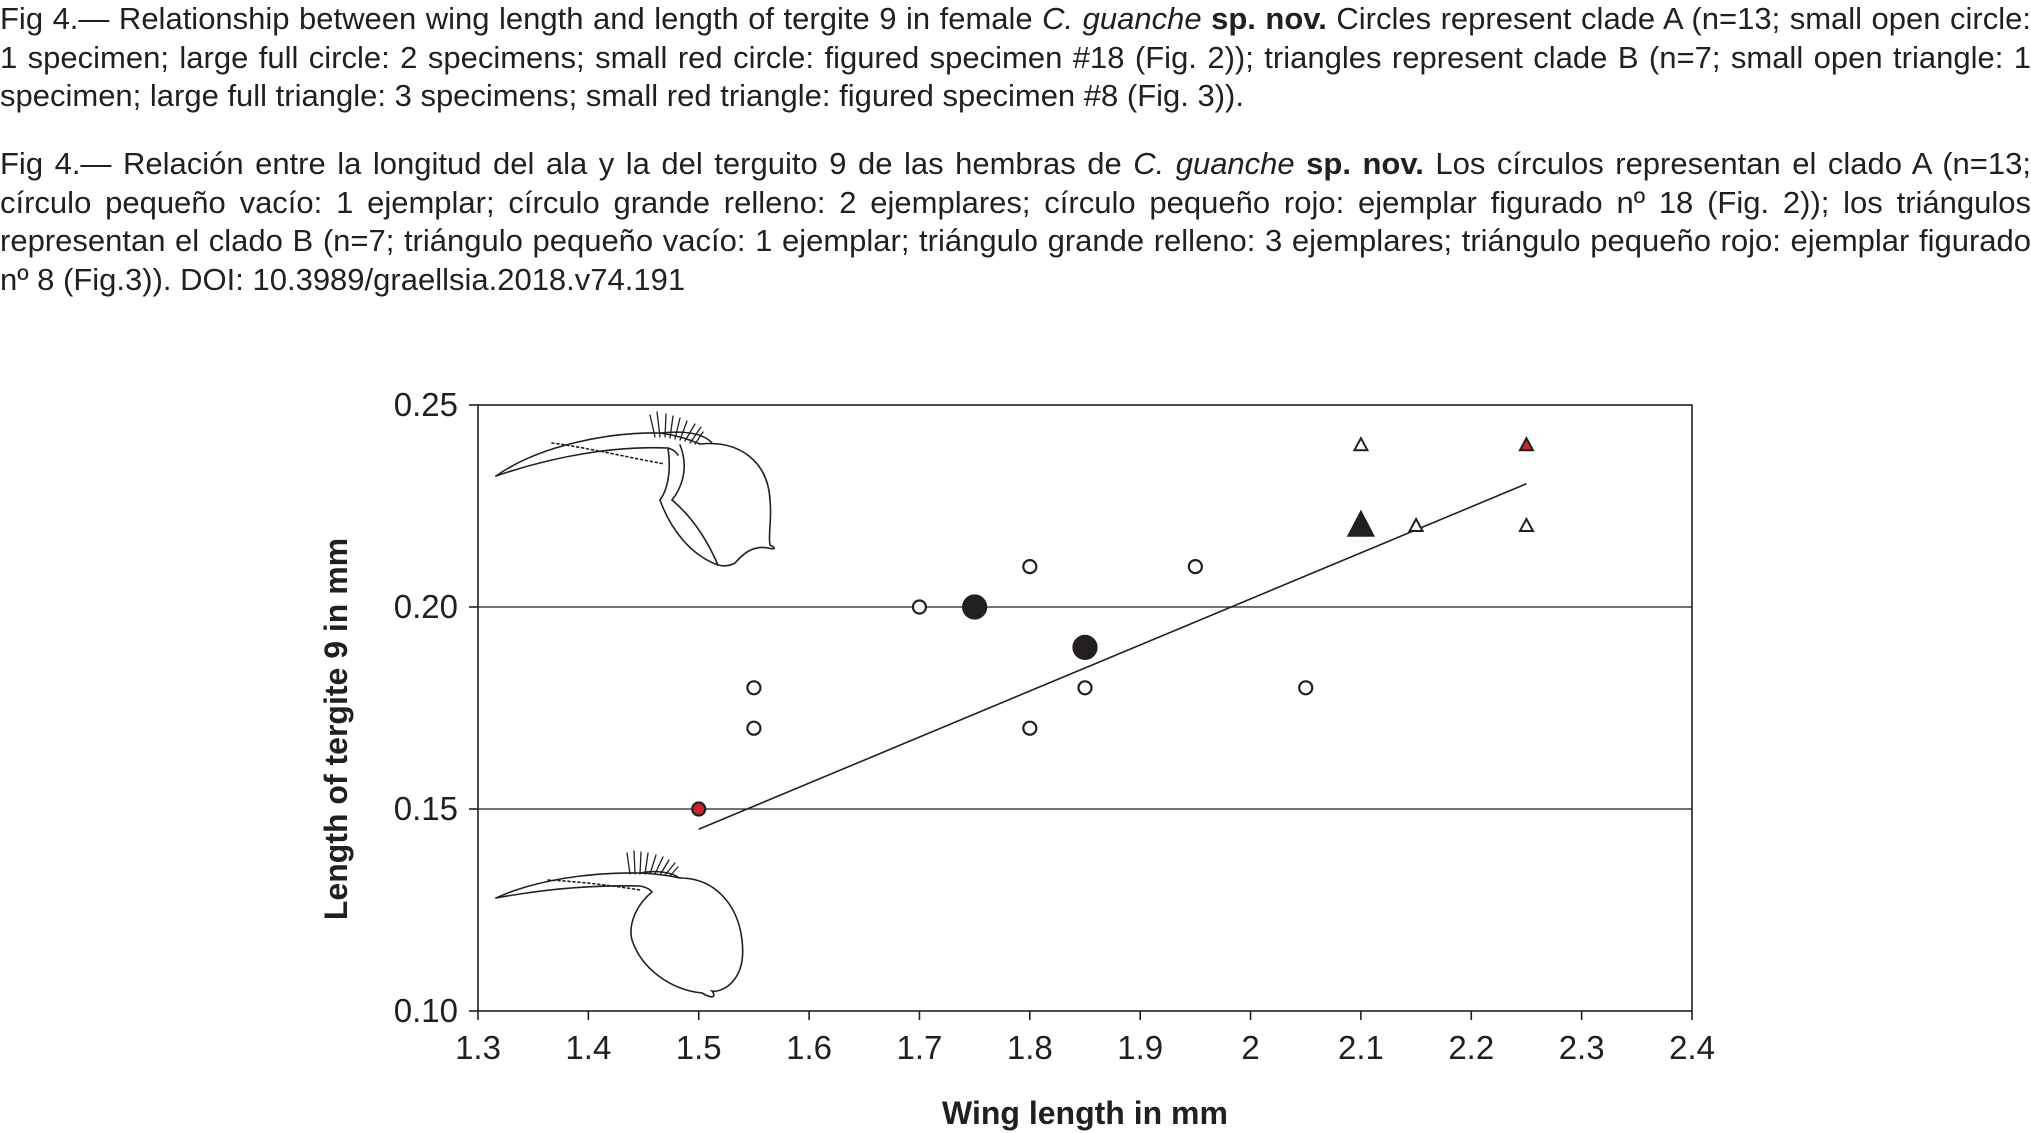 The height and width of the screenshot is (1133, 2031). I want to click on gridlines, so click(1085, 708).